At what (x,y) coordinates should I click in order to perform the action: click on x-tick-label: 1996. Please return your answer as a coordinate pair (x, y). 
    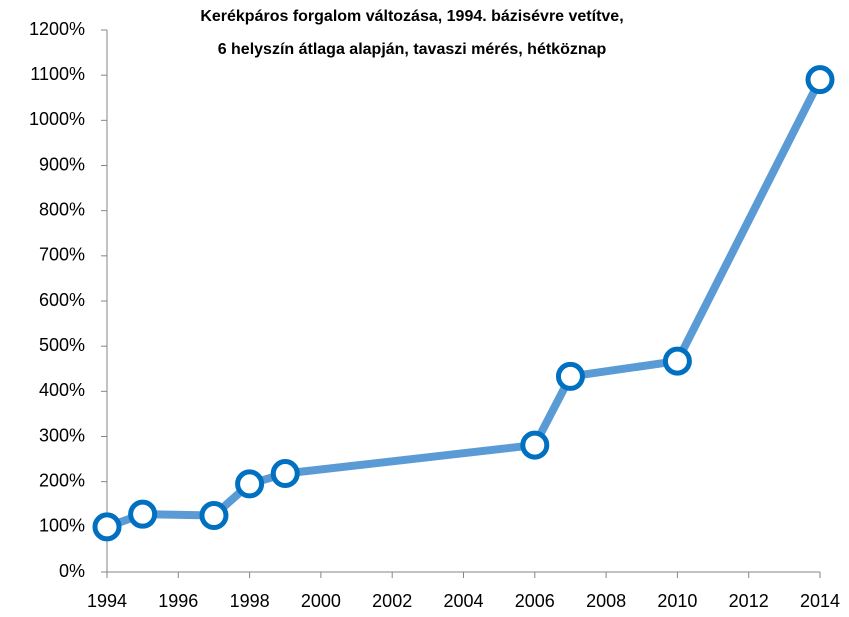
    Looking at the image, I should click on (178, 601).